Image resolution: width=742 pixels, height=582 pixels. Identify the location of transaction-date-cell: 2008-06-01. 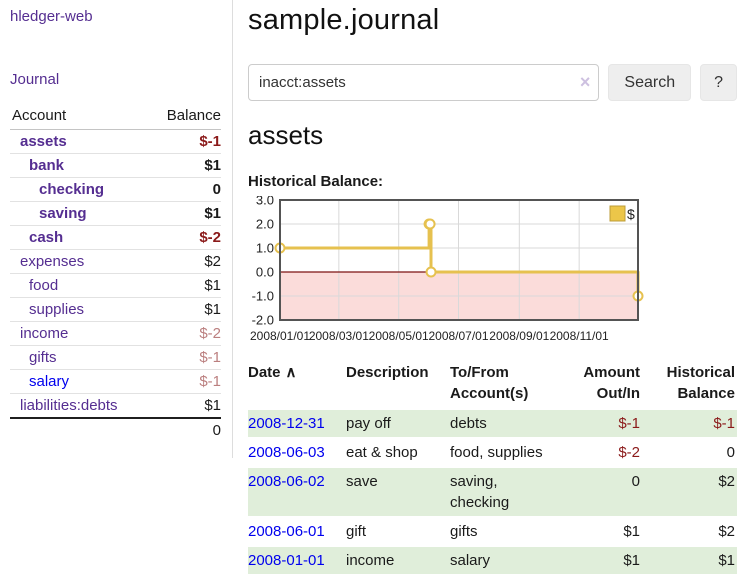
(297, 531).